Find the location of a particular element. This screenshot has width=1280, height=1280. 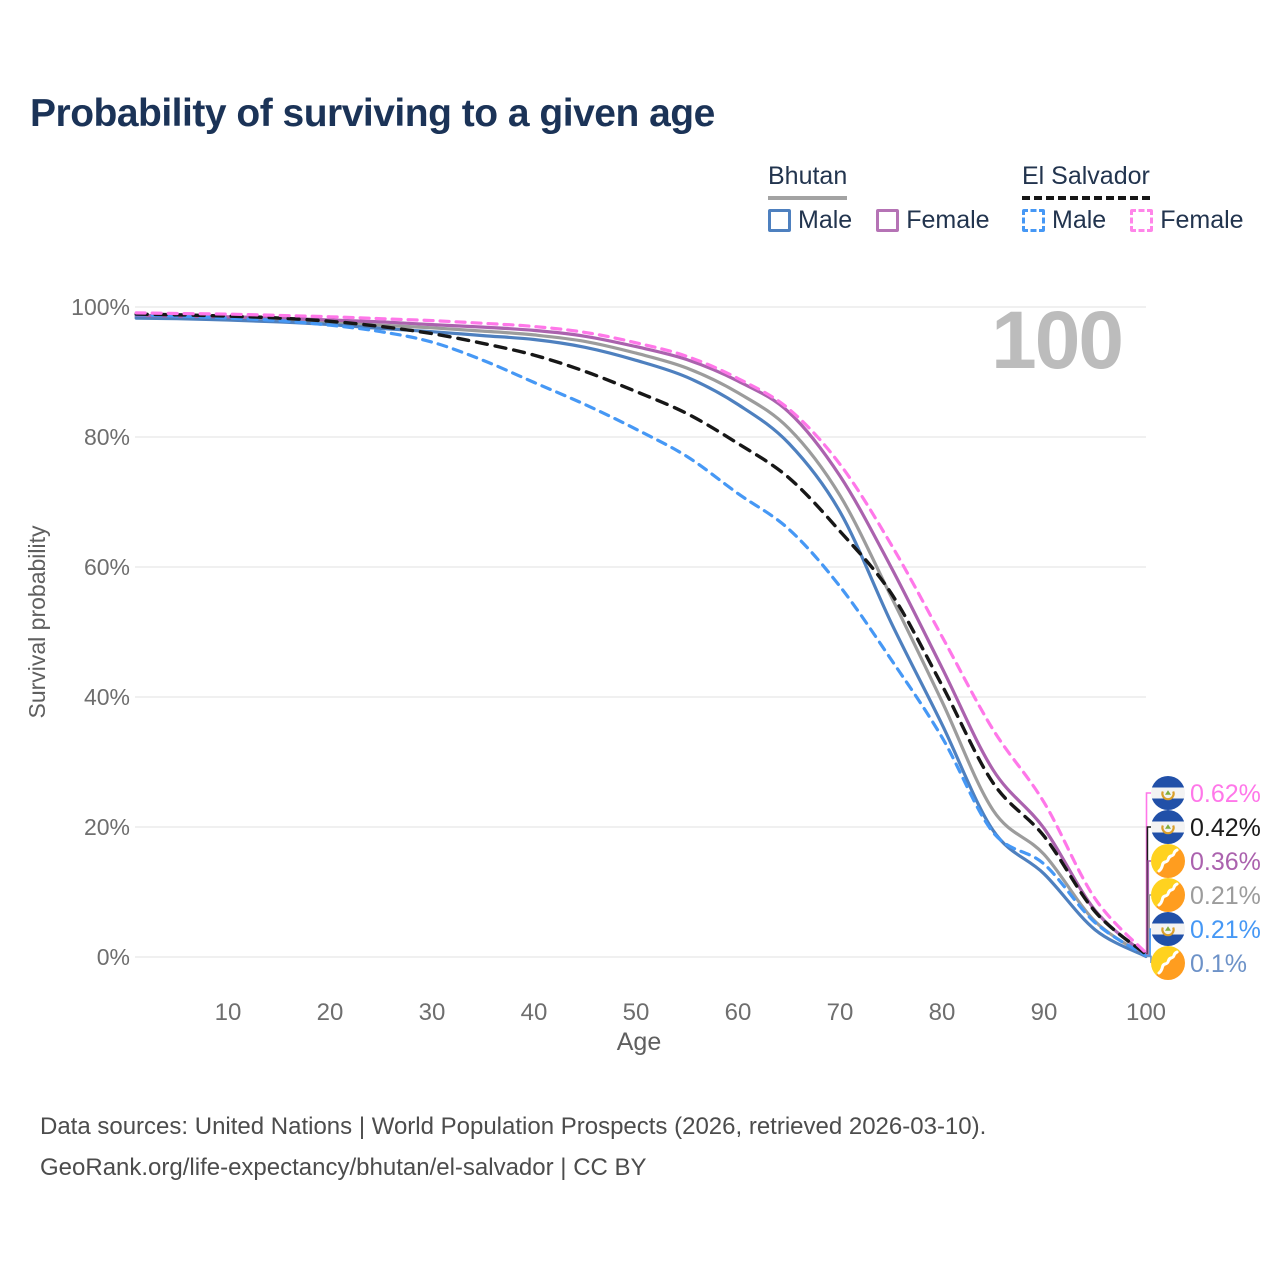

x-tick-80: 80 is located at coordinates (942, 1012).